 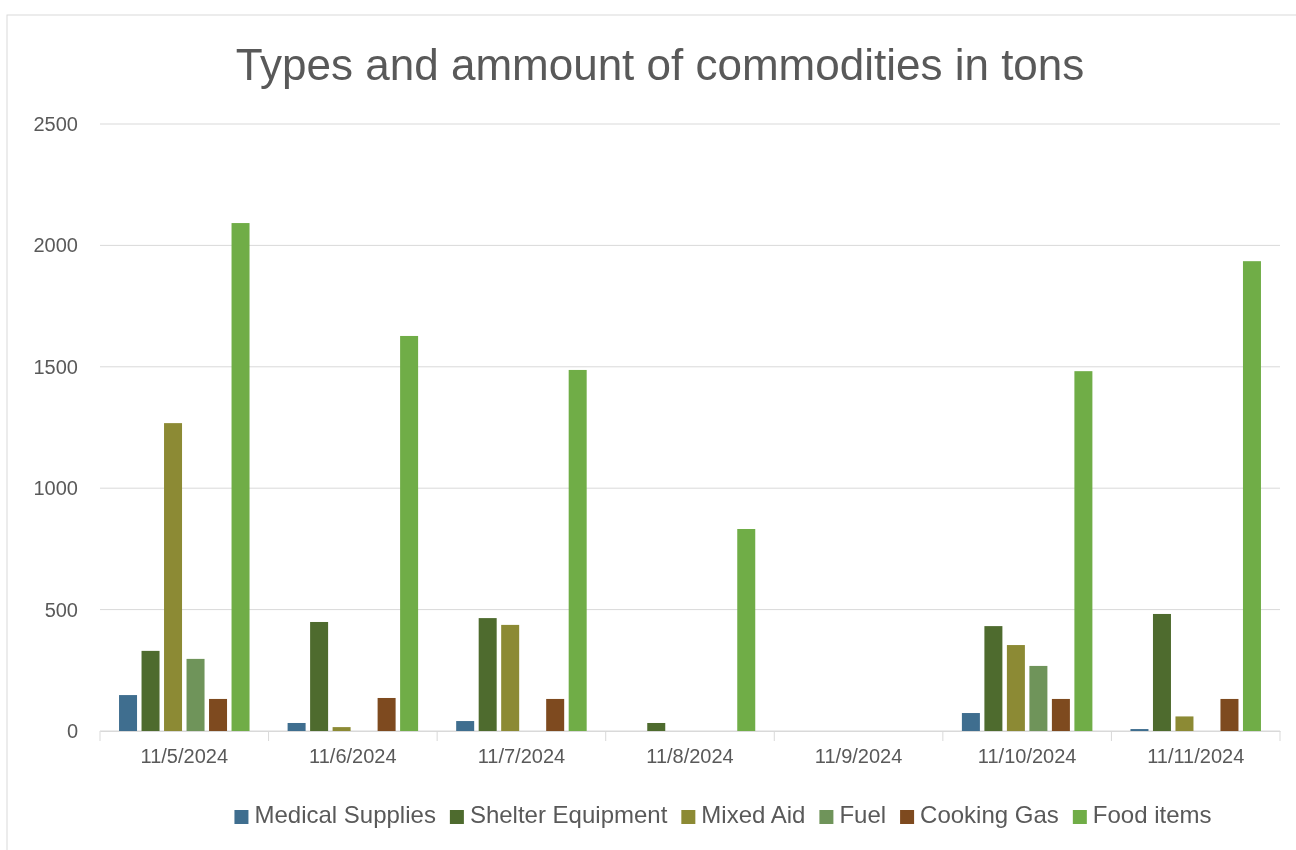 What do you see at coordinates (863, 814) in the screenshot?
I see `legend-label: Fuel` at bounding box center [863, 814].